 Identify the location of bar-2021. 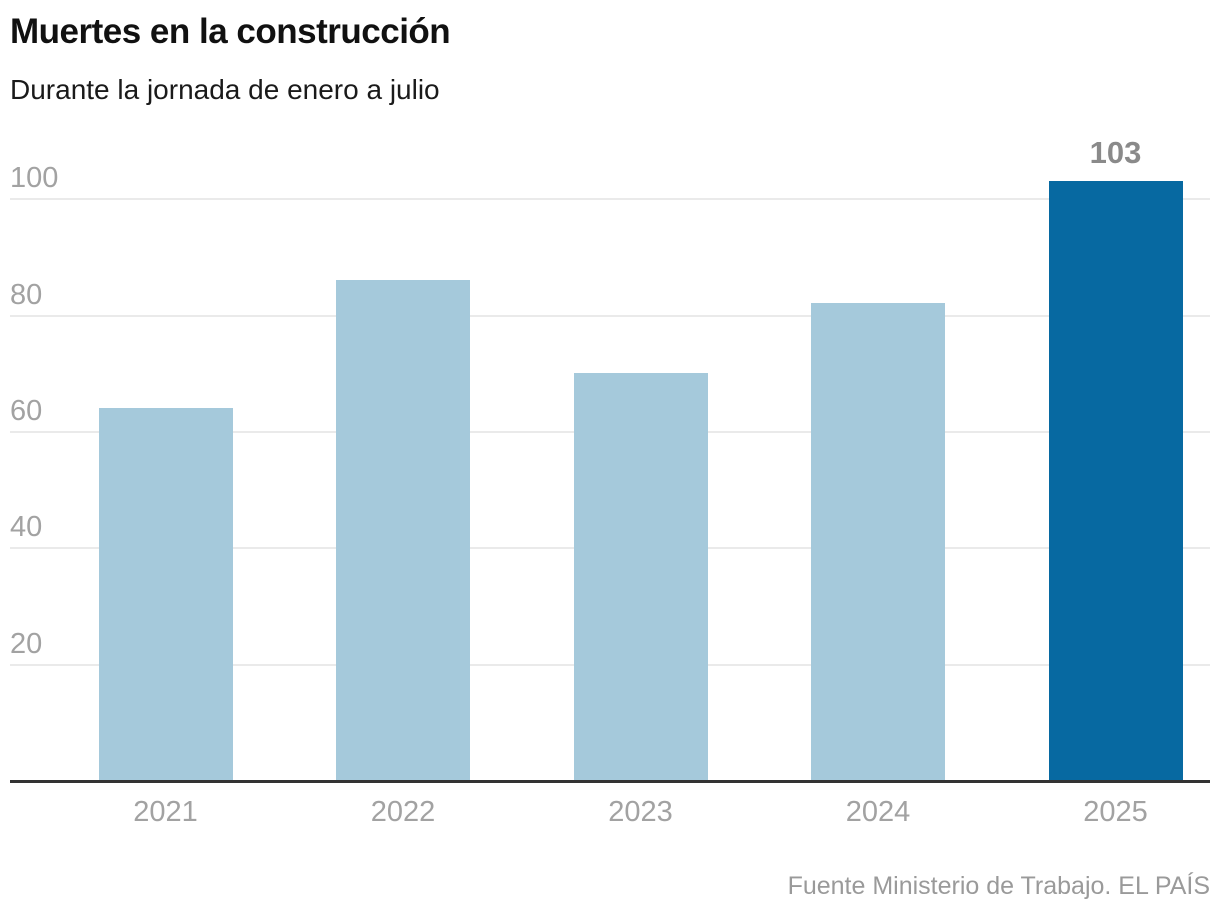
(165, 593).